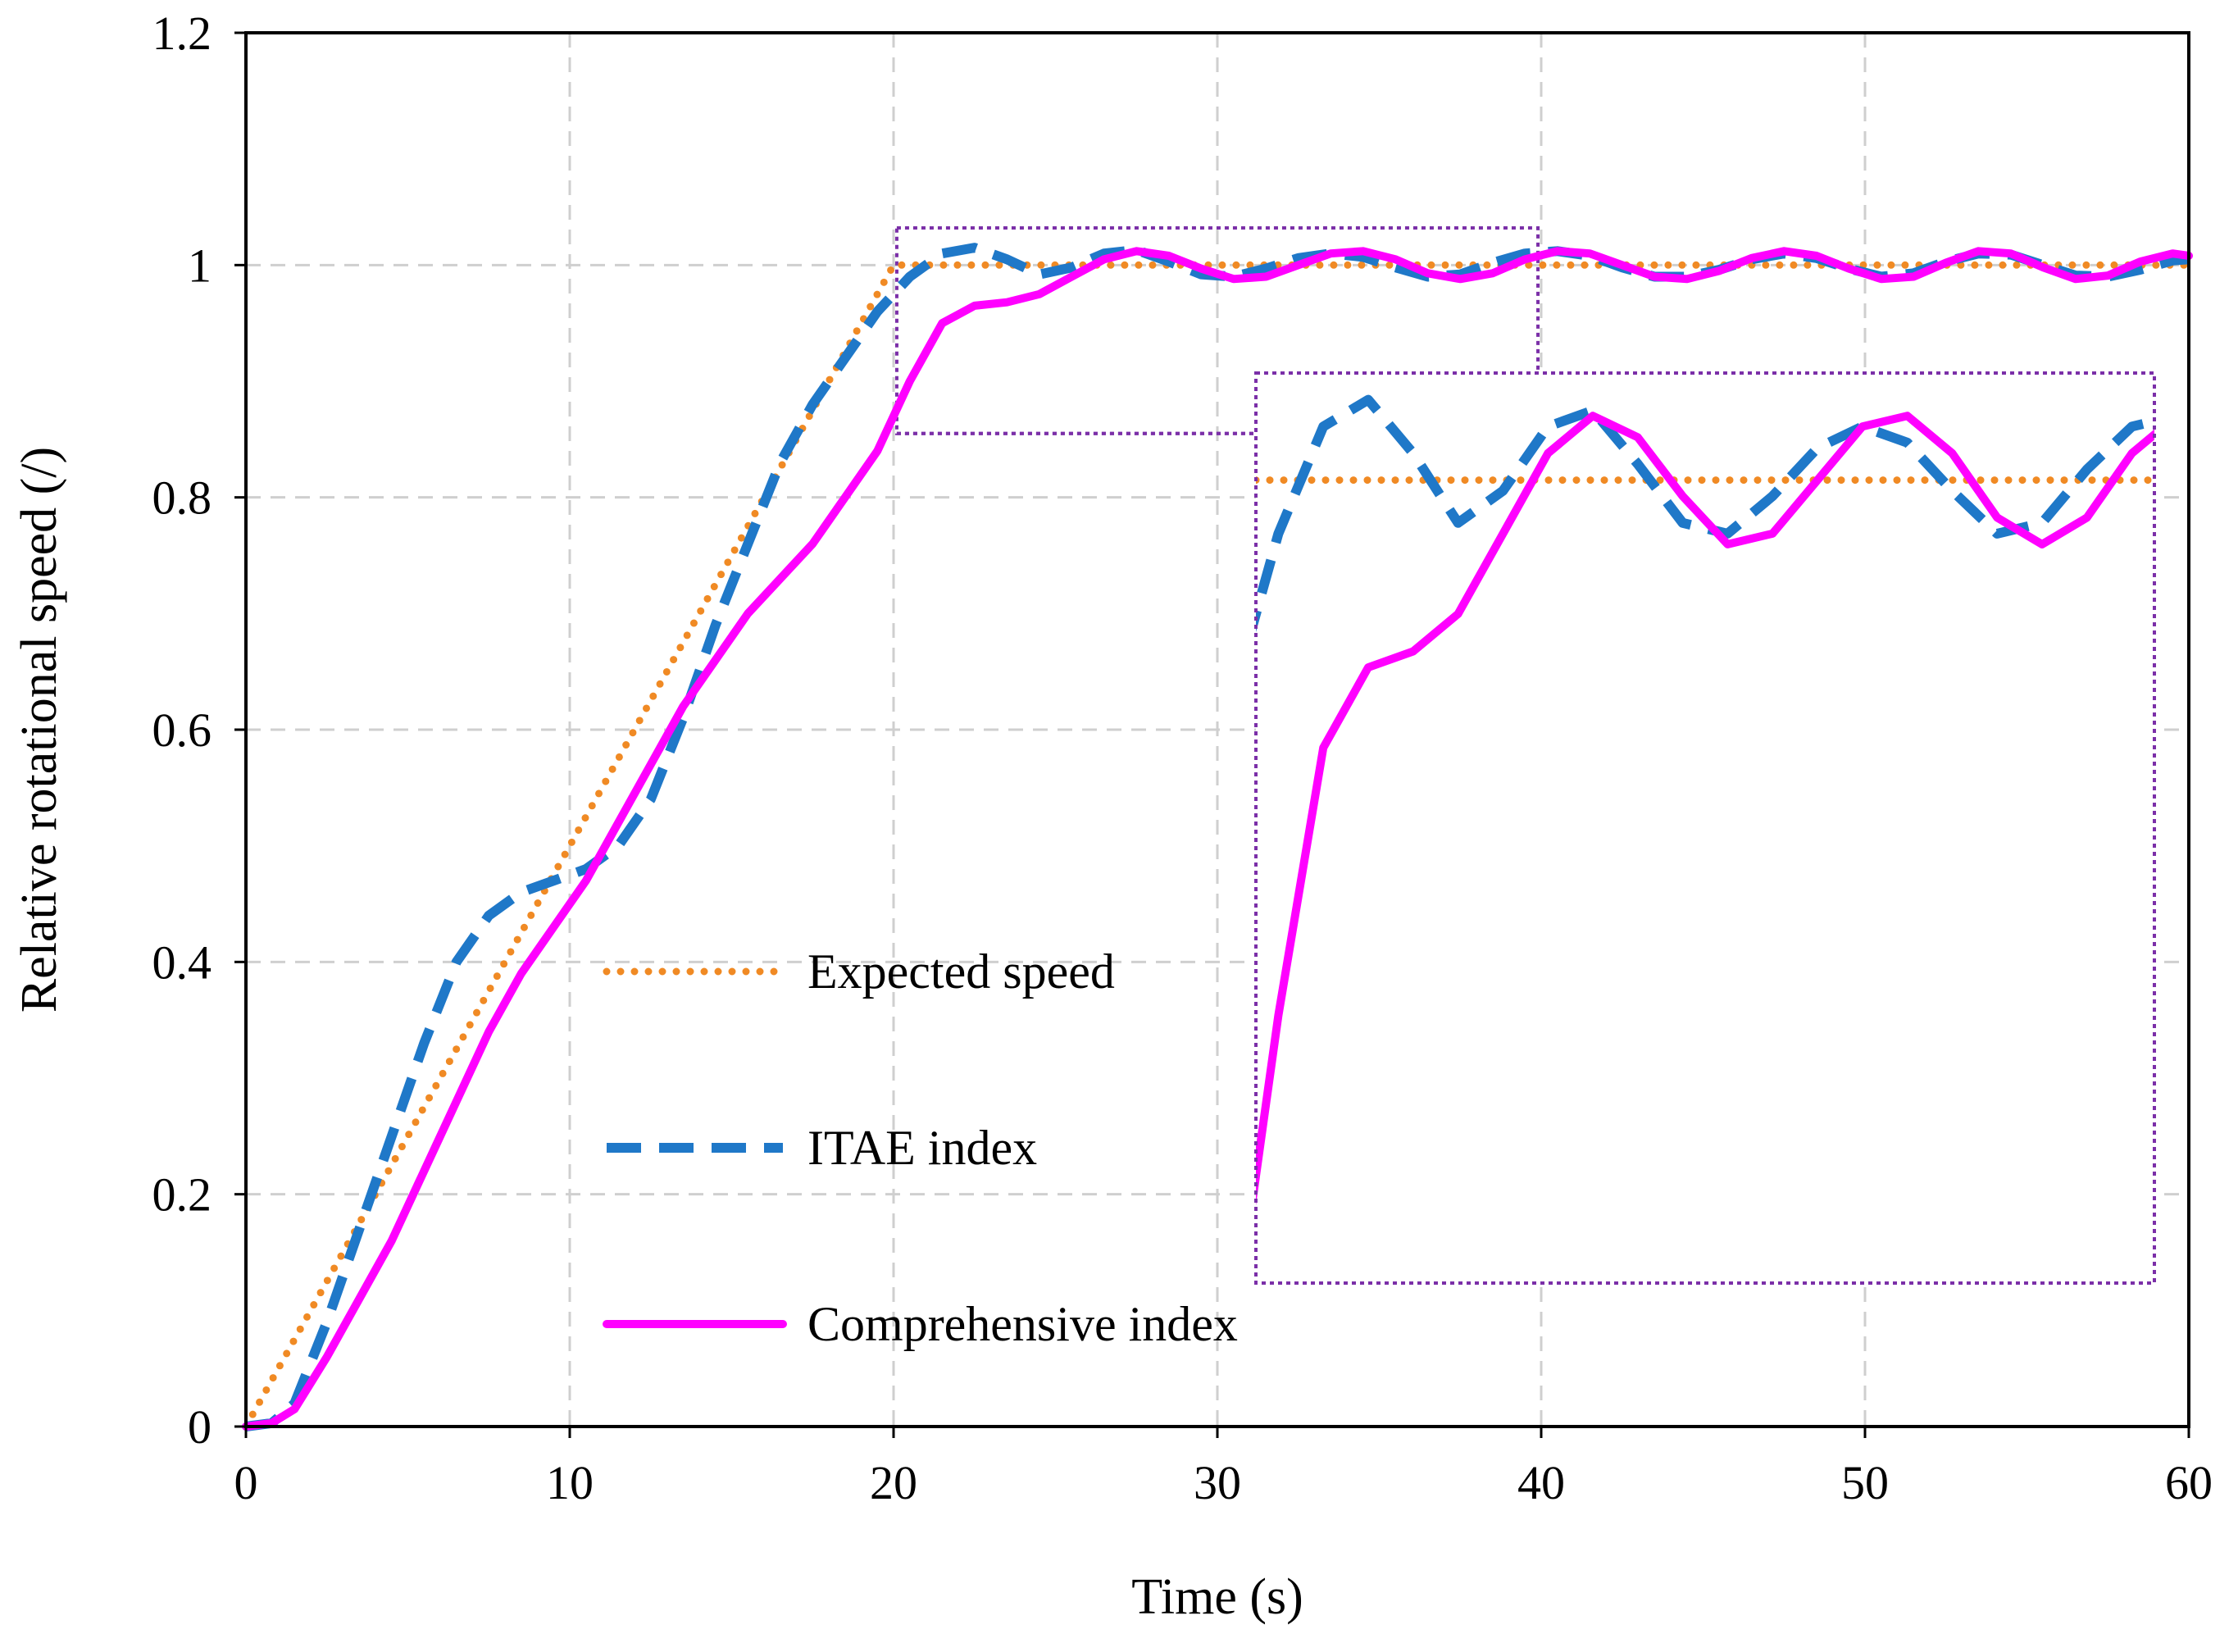 This screenshot has width=2238, height=1652. I want to click on x-axis-ticks: 0 10 20 30 40 50 60, so click(1223, 1468).